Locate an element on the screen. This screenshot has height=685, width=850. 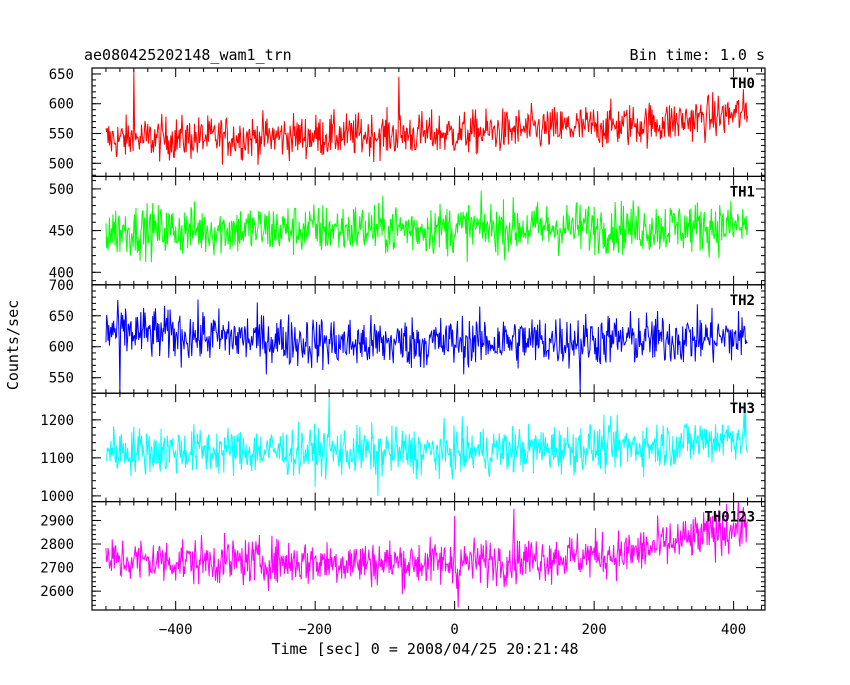
series-line-th0123 is located at coordinates (427, 554).